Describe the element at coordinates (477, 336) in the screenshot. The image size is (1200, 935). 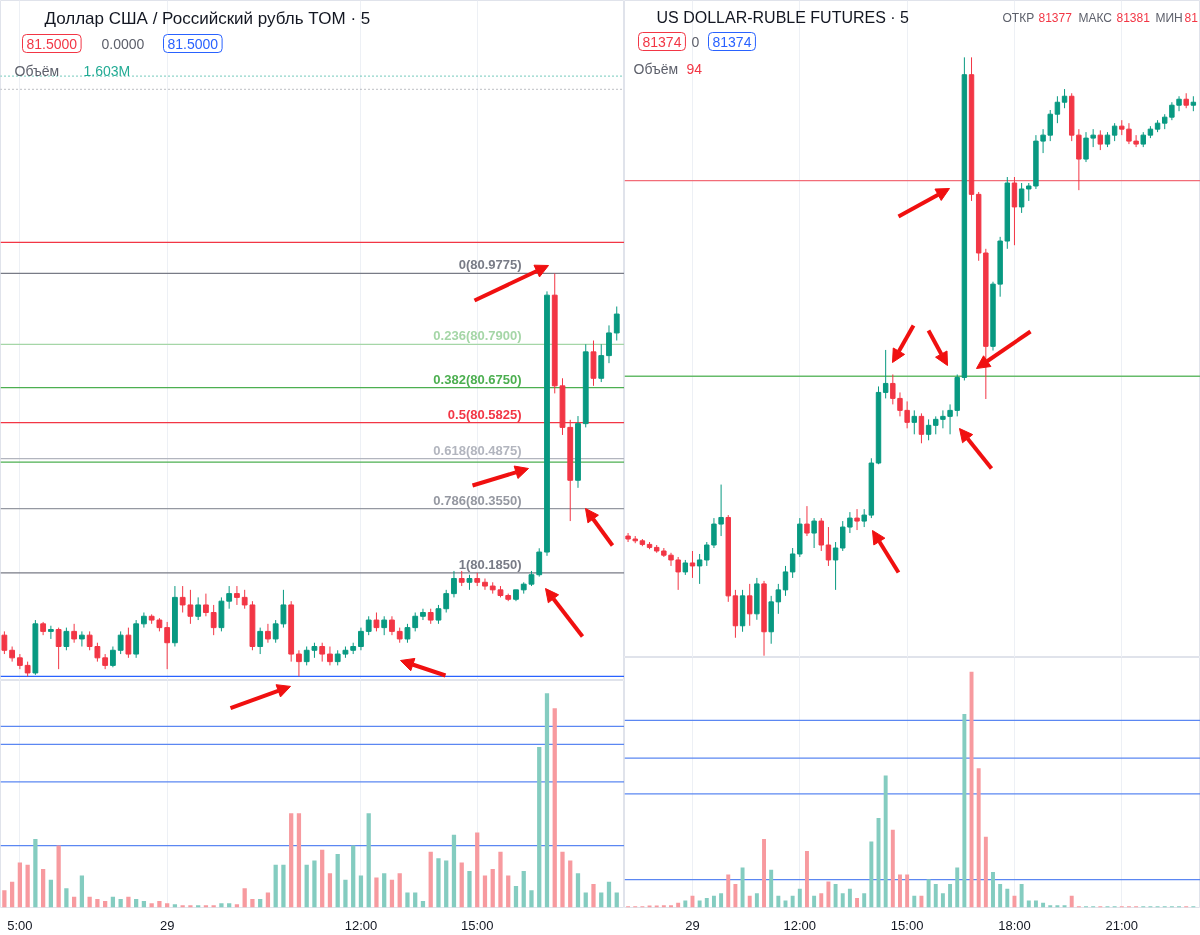
I see `ref-line-label: 0.236(80.7900)` at that location.